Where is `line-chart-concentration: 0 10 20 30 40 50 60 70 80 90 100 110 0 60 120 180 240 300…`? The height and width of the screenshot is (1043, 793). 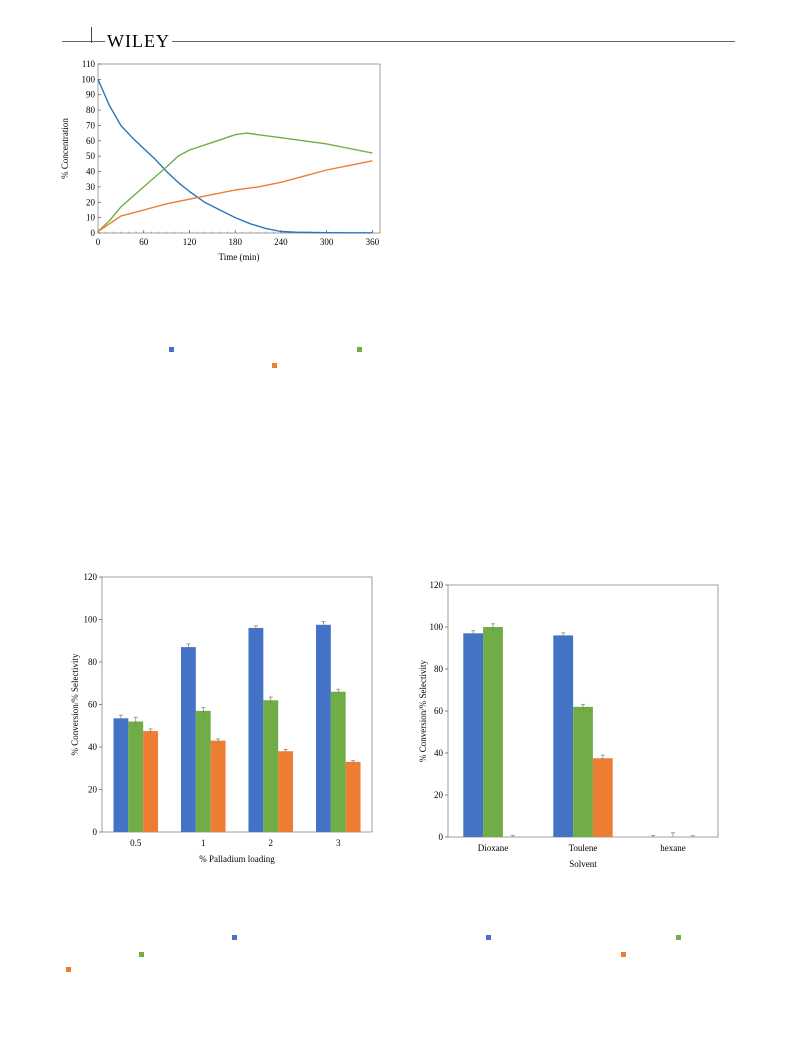 line-chart-concentration: 0 10 20 30 40 50 60 70 80 90 100 110 0 60 120 180 240 300… is located at coordinates (220, 160).